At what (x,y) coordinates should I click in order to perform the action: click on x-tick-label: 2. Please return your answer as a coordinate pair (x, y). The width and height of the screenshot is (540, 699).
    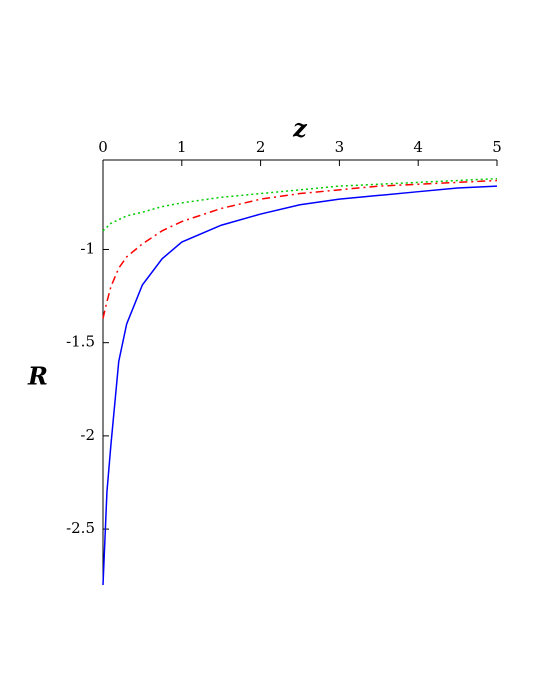
    Looking at the image, I should click on (261, 147).